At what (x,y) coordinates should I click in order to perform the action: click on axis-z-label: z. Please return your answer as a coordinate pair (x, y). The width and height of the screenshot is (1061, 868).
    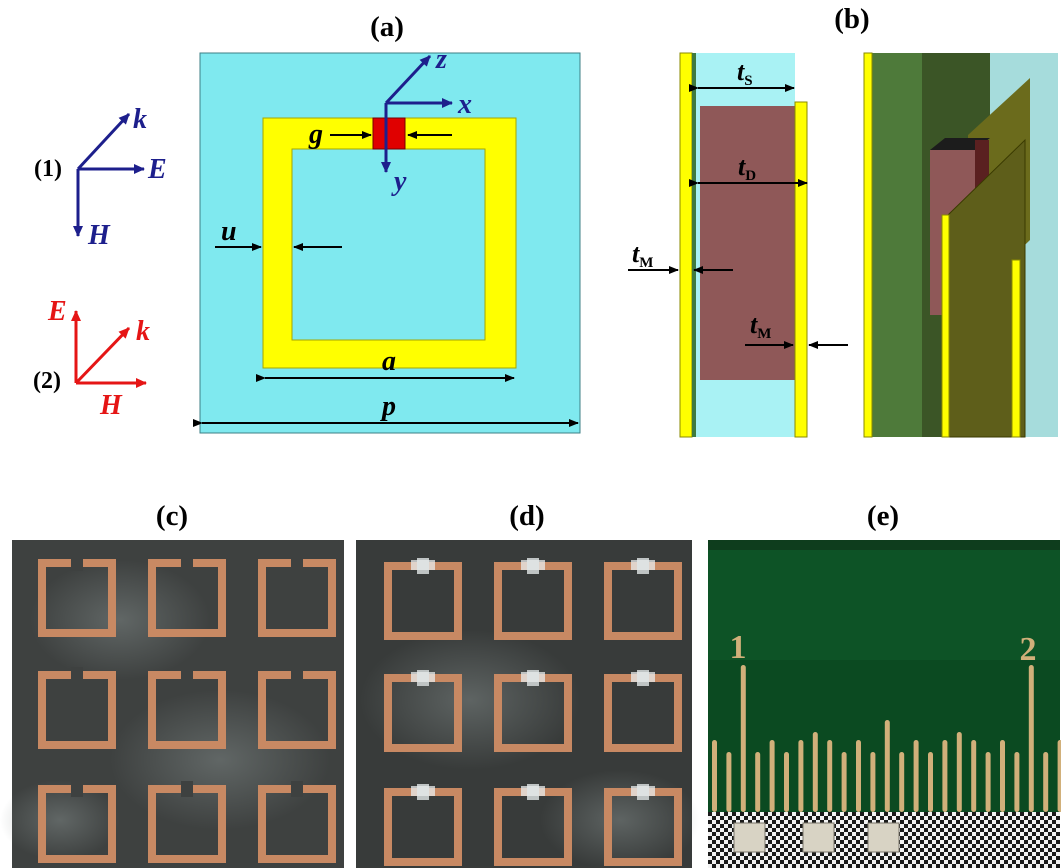
    Looking at the image, I should click on (441, 59).